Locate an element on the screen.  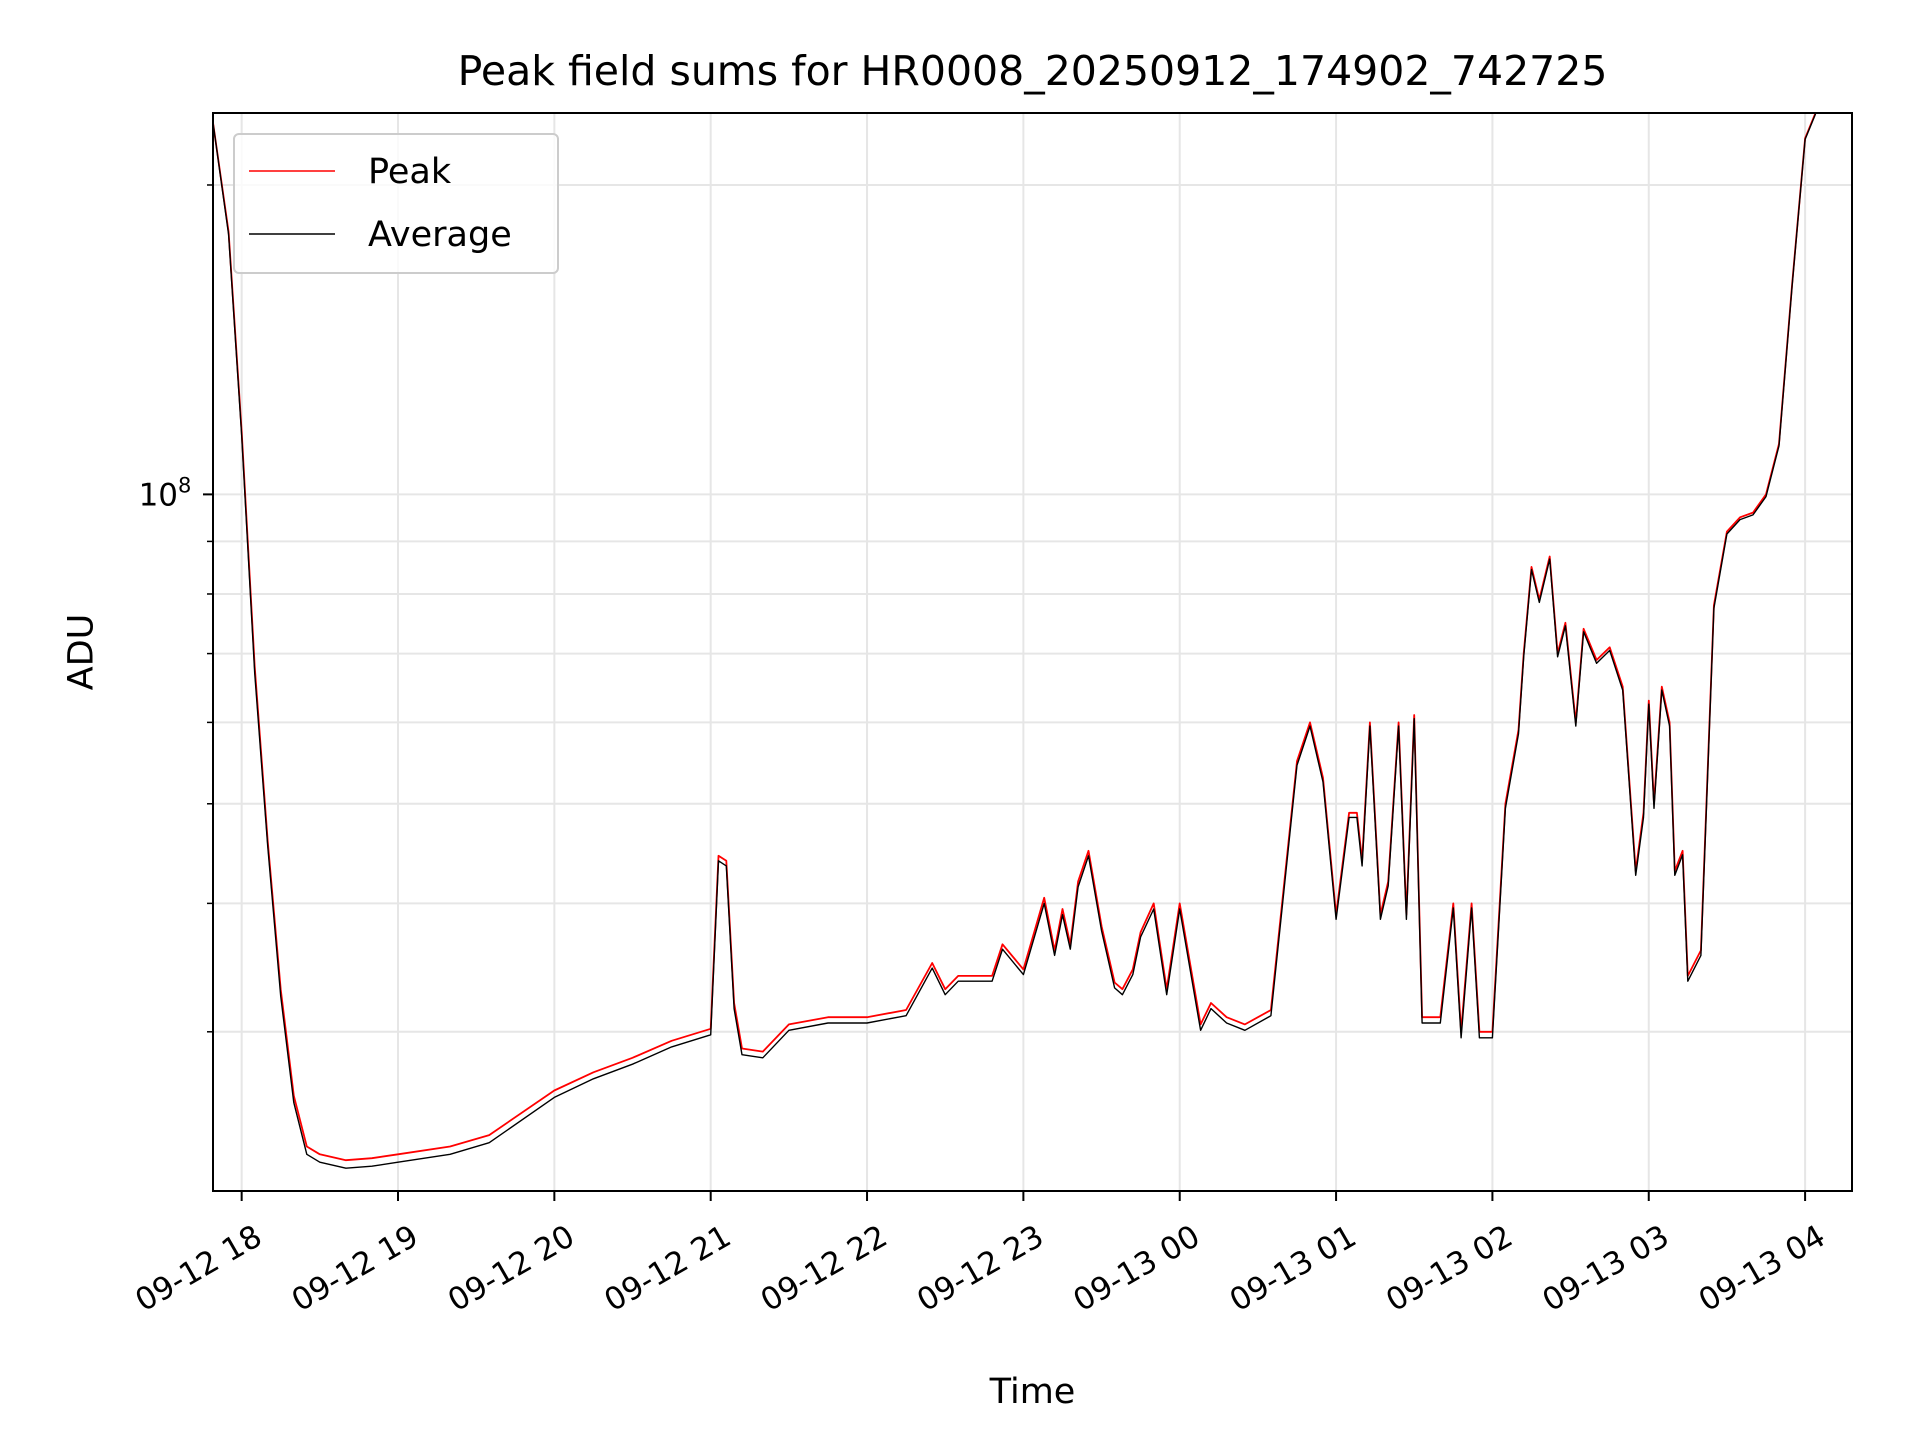
legend-label-peak: Peak is located at coordinates (410, 172).